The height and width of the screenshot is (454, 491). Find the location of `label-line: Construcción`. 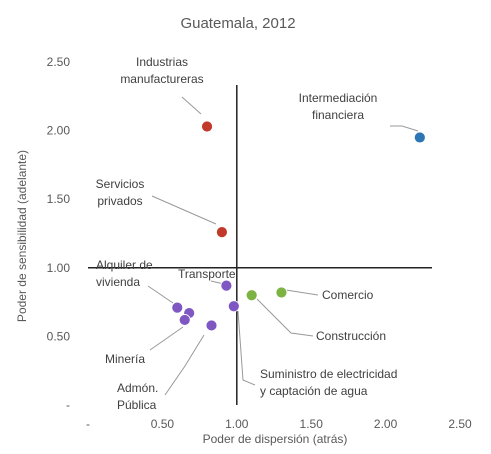

label-line: Construcción is located at coordinates (351, 336).